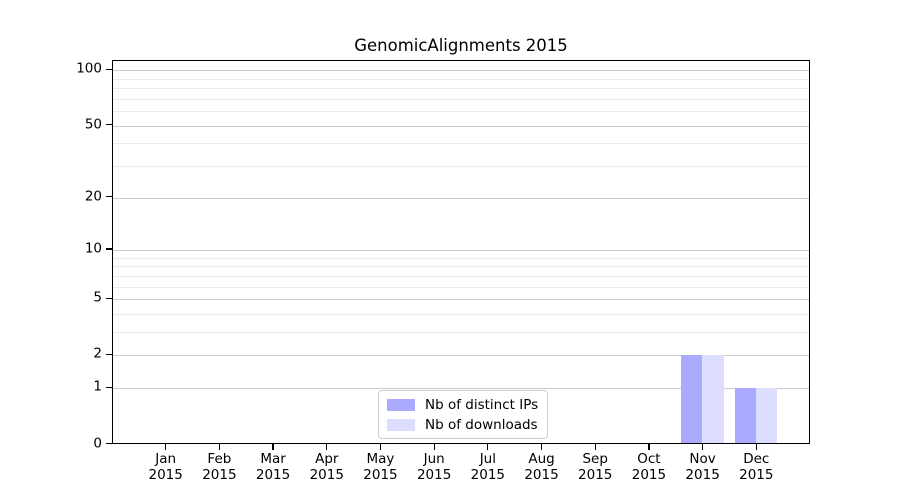 This screenshot has height=500, width=900. I want to click on legend-label: Nb of downloads, so click(481, 424).